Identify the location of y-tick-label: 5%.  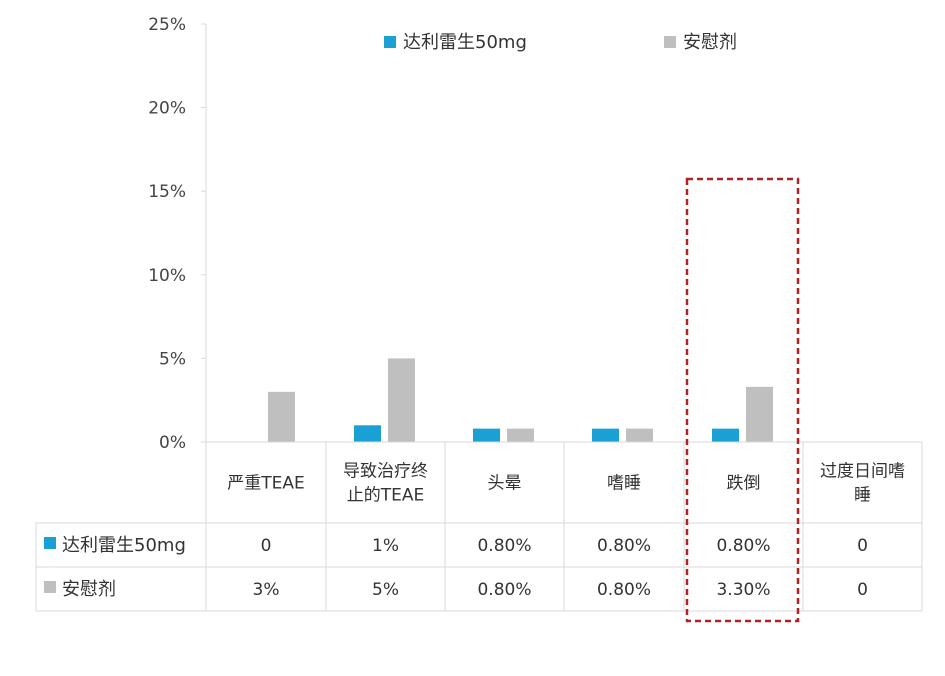
(172, 359).